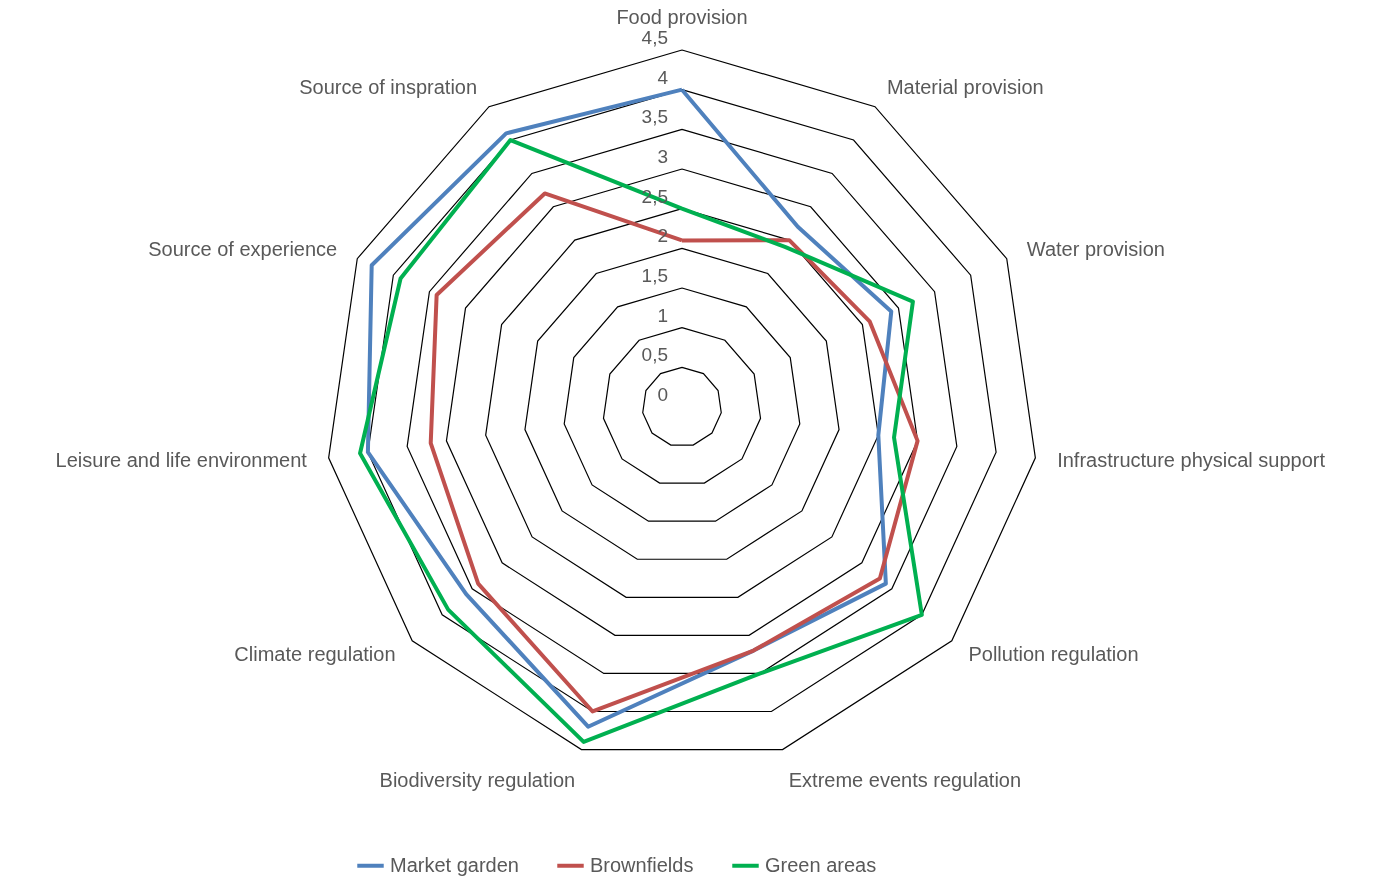  Describe the element at coordinates (388, 87) in the screenshot. I see `spoke-label: Source of inspration` at that location.